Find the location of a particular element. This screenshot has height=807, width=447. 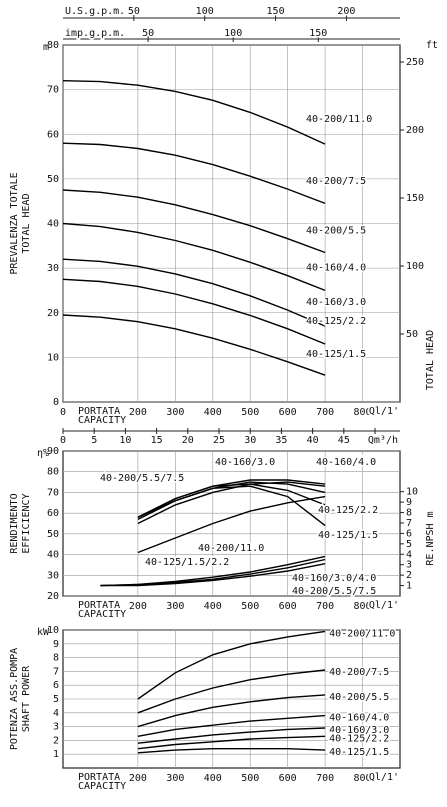

scale-tick-label: 45 is located at coordinates (344, 440).